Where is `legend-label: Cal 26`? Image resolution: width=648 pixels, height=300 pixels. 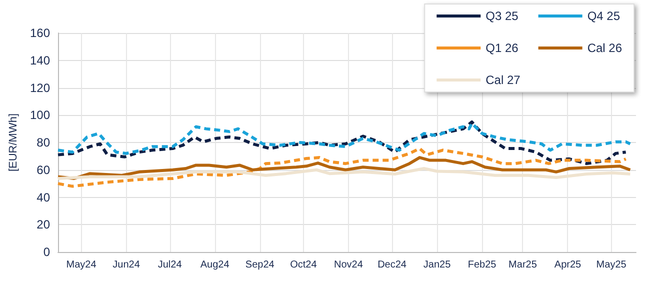
legend-label: Cal 26 is located at coordinates (604, 48).